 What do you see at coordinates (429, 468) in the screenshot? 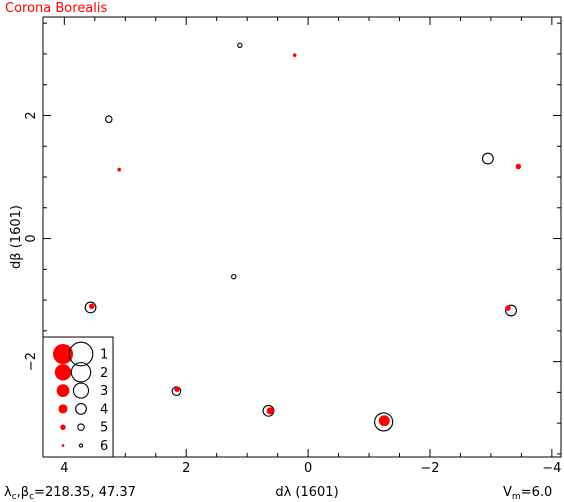
I see `x-tick-label: −2` at bounding box center [429, 468].